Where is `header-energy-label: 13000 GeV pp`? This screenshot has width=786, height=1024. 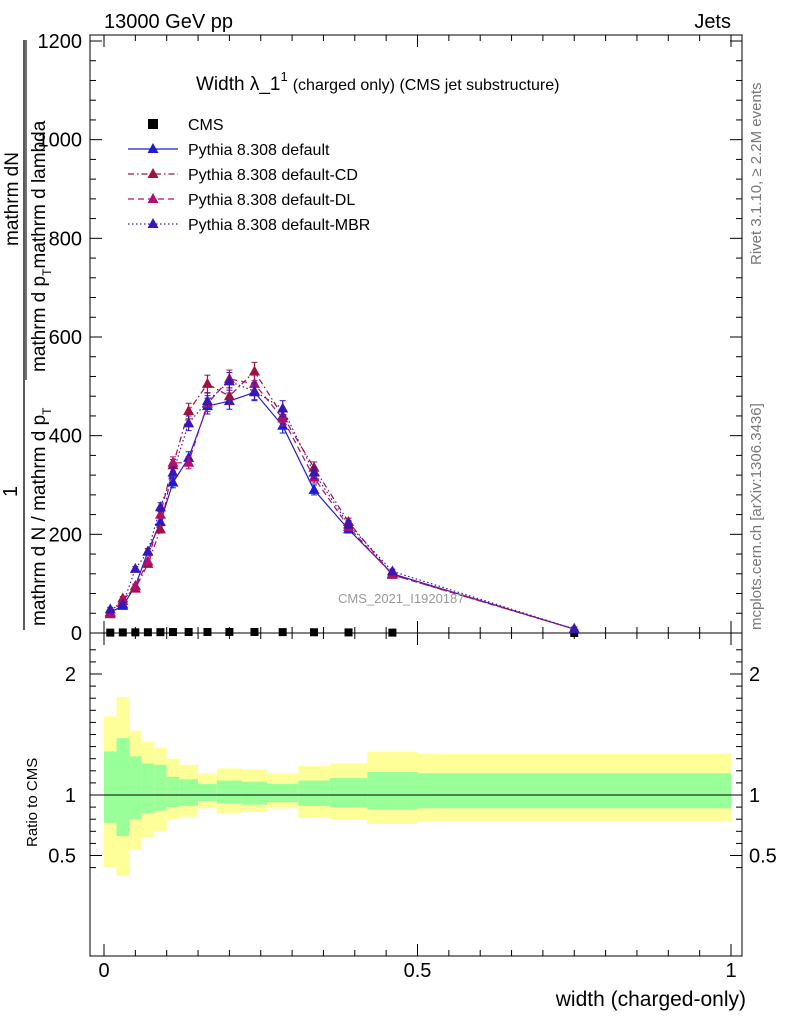
header-energy-label: 13000 GeV pp is located at coordinates (168, 22).